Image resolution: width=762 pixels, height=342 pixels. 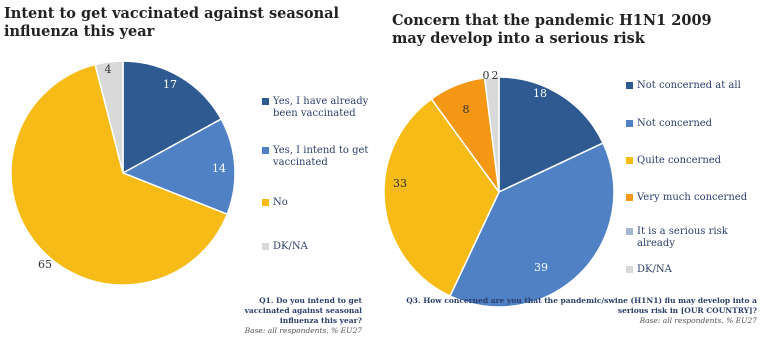 I want to click on legend-item: Yes, I have already been vaccinated, so click(x=327, y=108).